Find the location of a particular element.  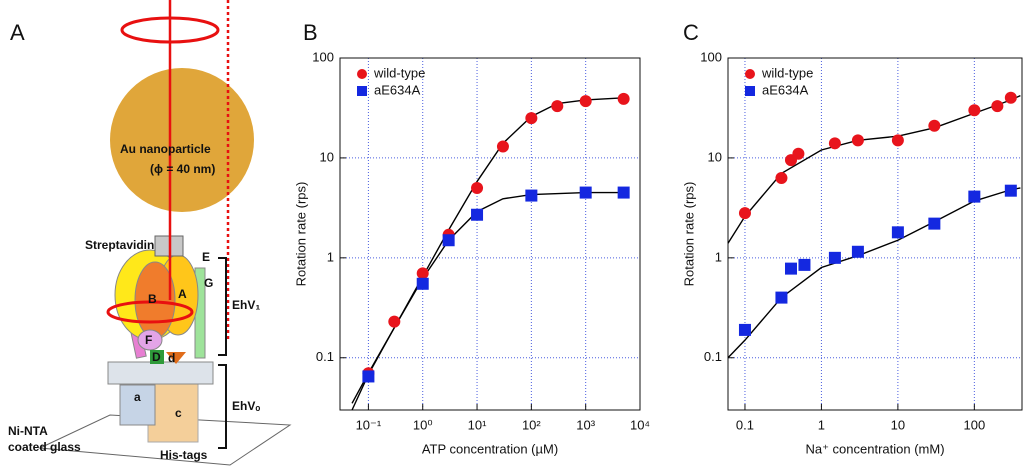

a-subunit is located at coordinates (137, 405).